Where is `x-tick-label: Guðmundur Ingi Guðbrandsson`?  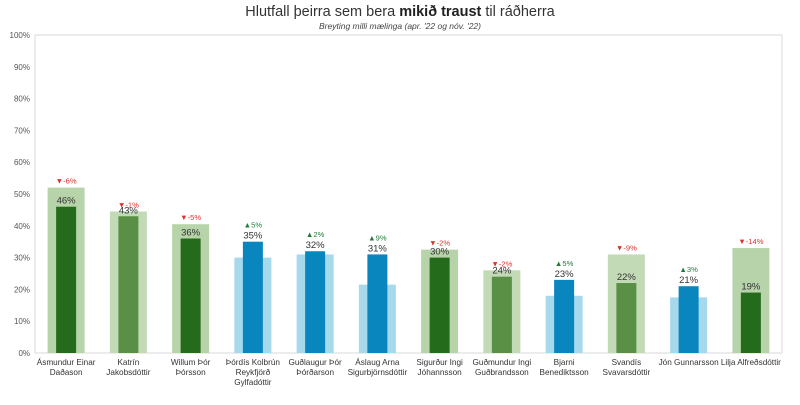 x-tick-label: Guðmundur Ingi Guðbrandsson is located at coordinates (502, 367).